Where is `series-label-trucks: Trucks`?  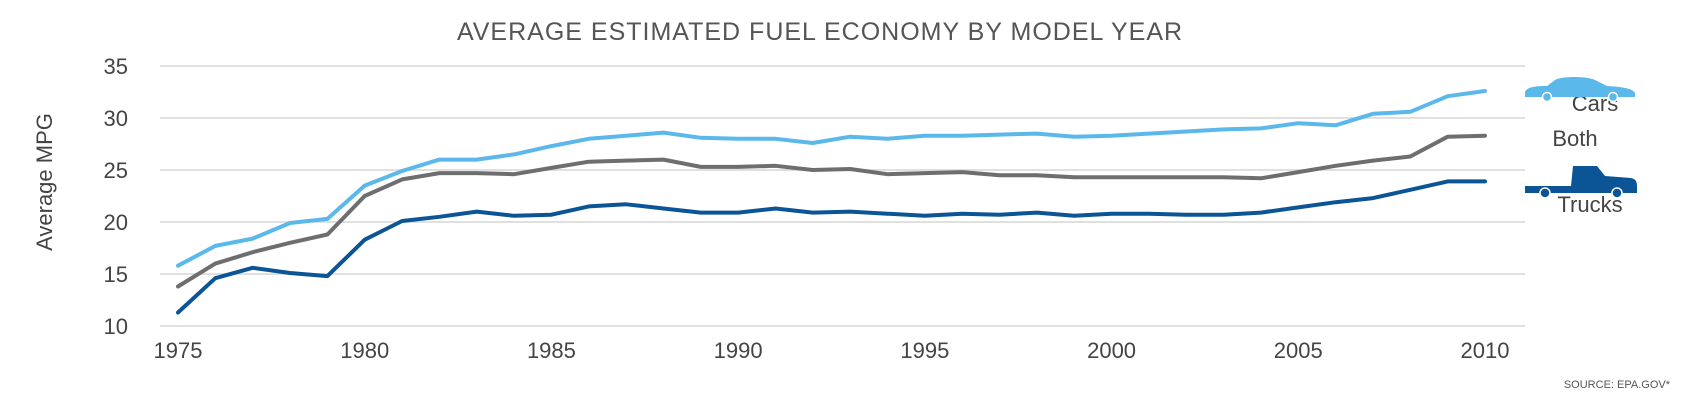
series-label-trucks: Trucks is located at coordinates (1589, 204).